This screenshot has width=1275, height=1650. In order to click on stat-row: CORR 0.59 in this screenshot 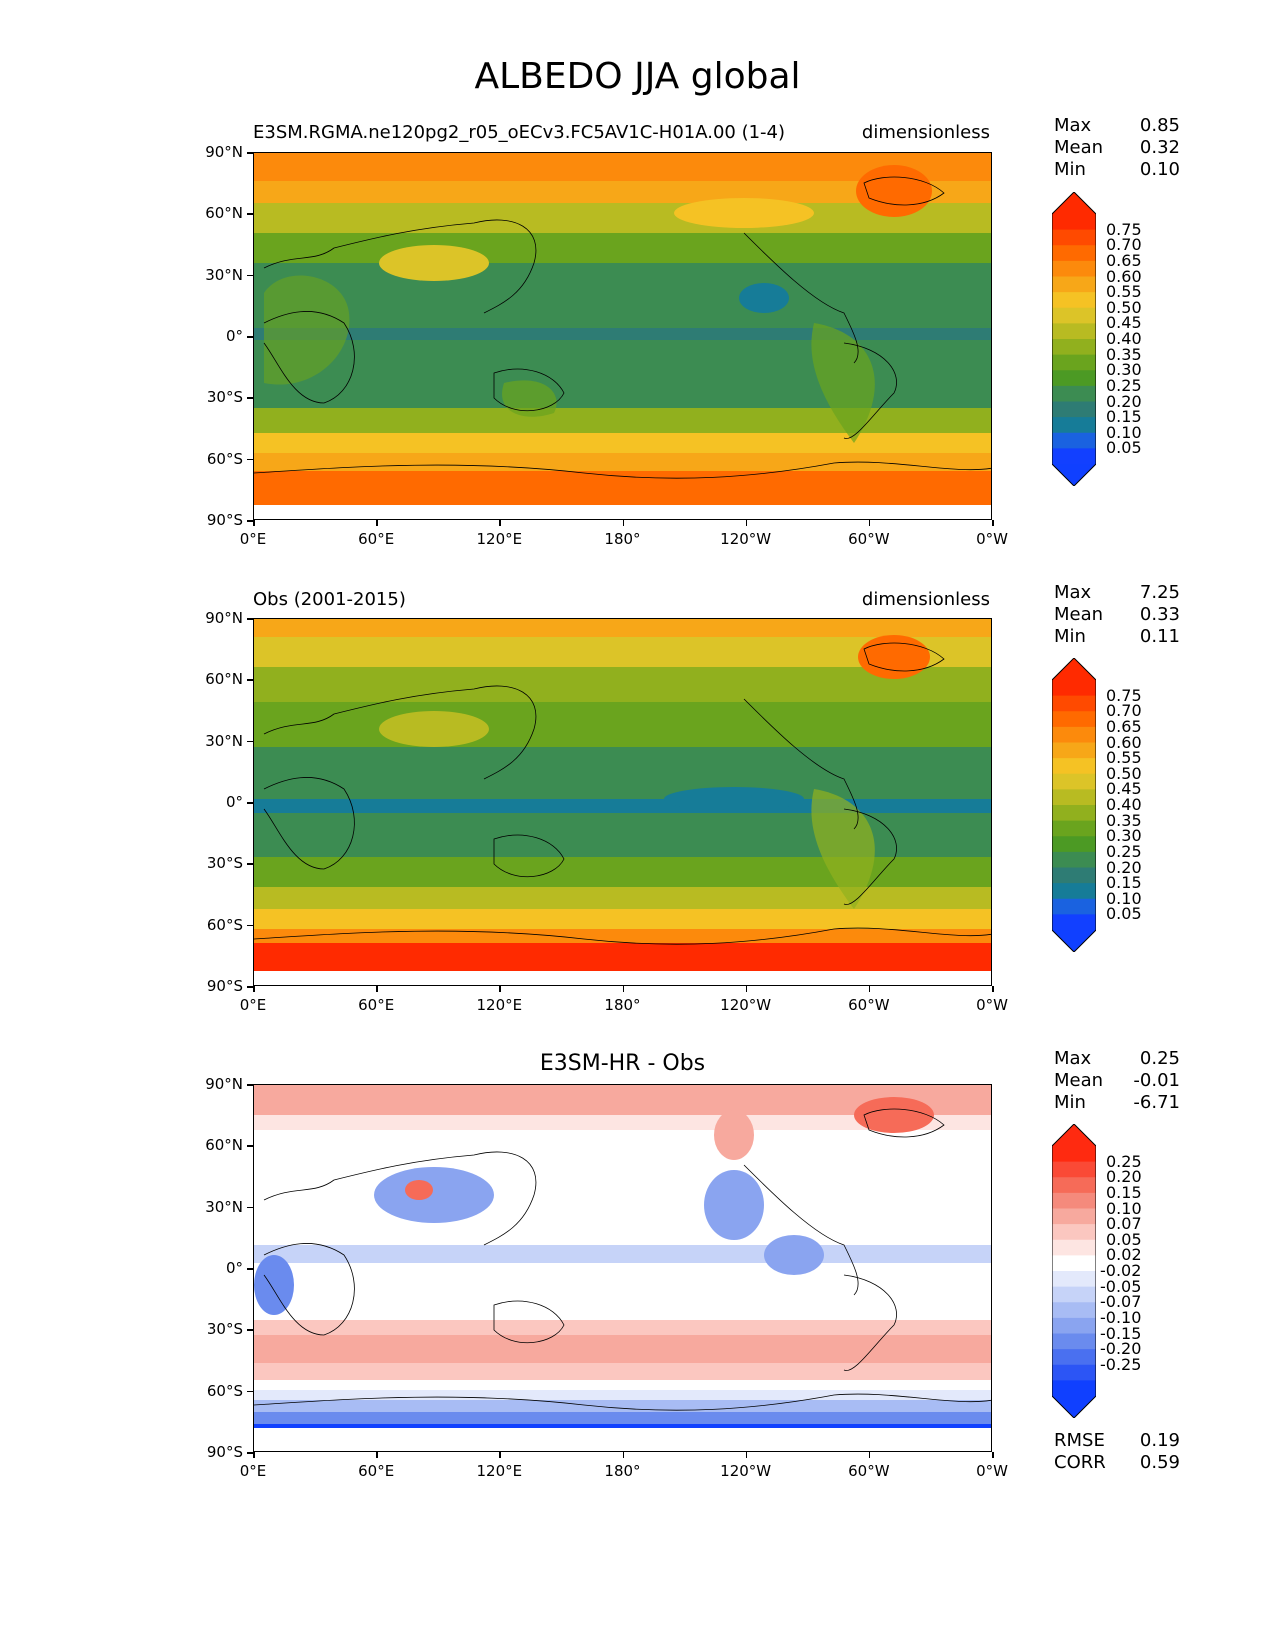, I will do `click(1117, 1463)`.